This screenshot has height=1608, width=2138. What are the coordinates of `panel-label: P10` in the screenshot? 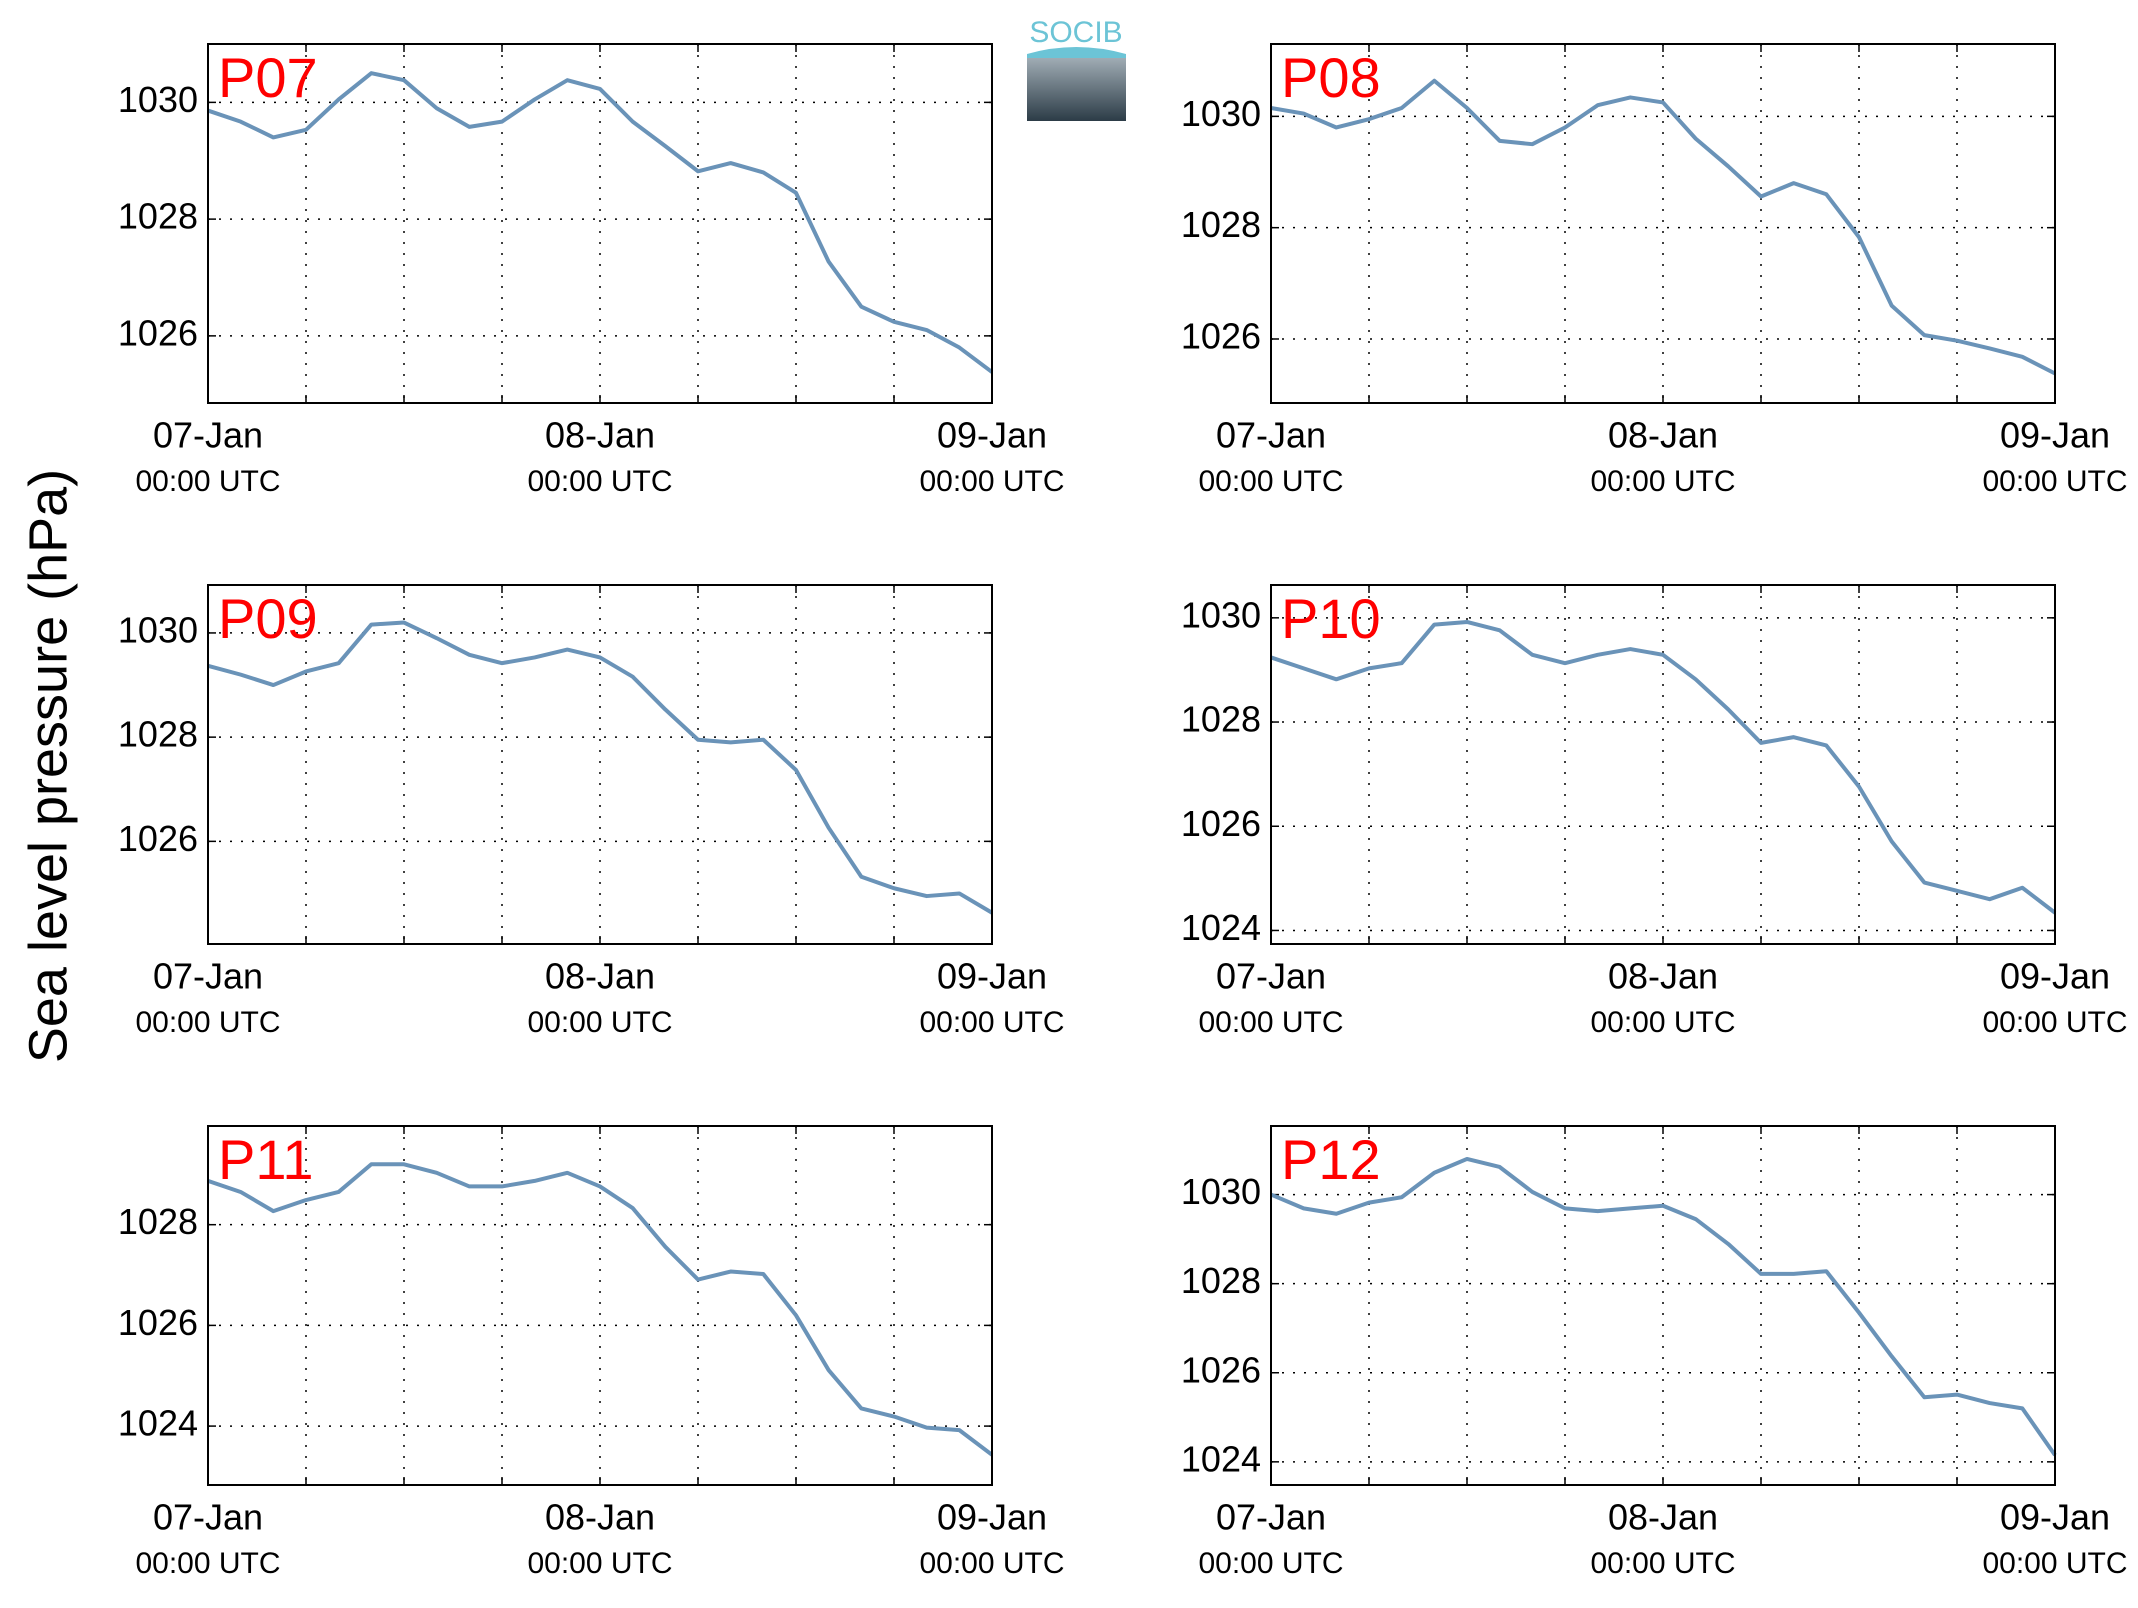 It's located at (1331, 618).